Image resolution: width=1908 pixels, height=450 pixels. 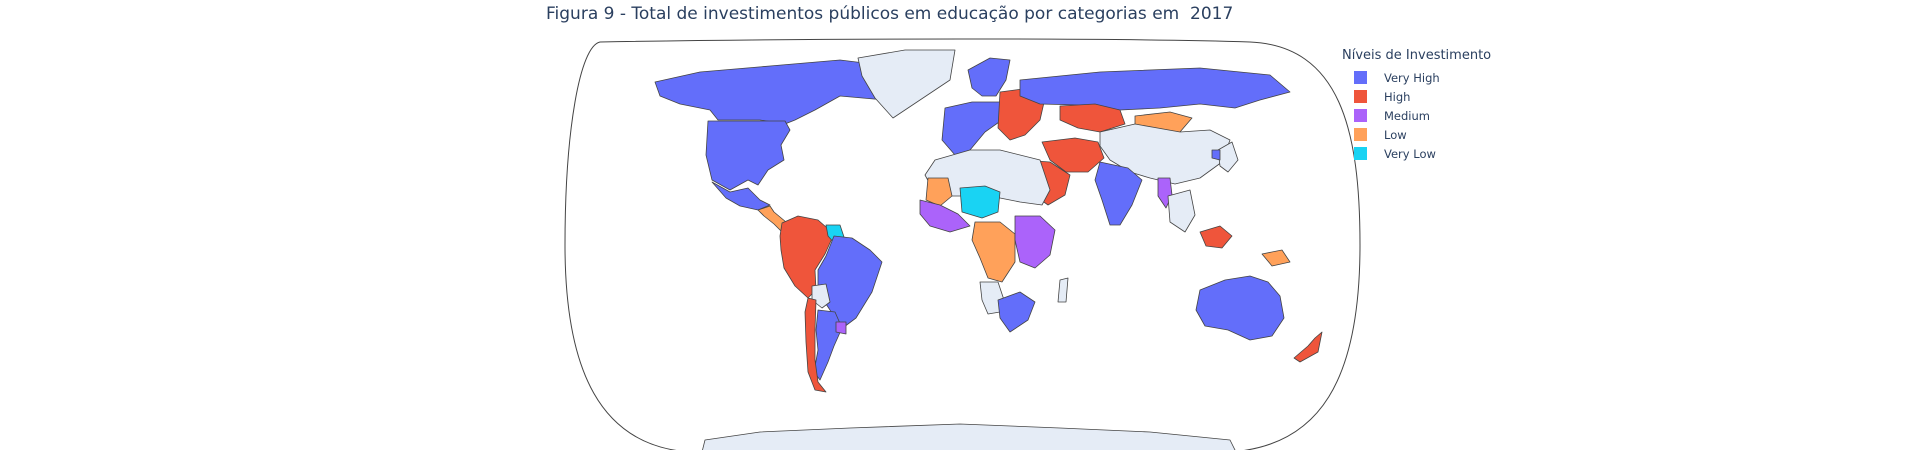 What do you see at coordinates (945, 216) in the screenshot?
I see `country-west-africa: West Africa` at bounding box center [945, 216].